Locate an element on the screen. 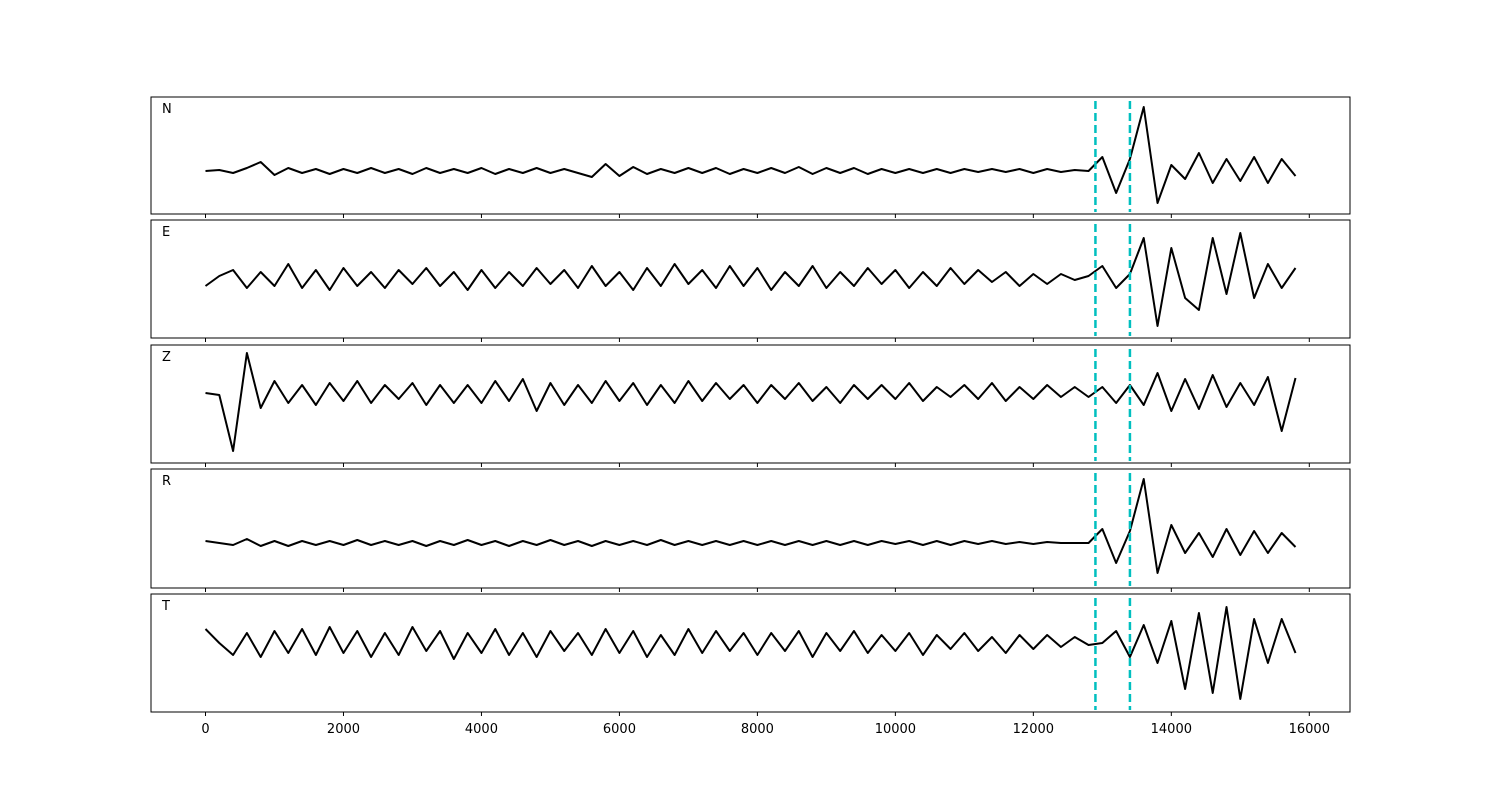 Image resolution: width=1500 pixels, height=800 pixels. panel-label: E is located at coordinates (166, 232).